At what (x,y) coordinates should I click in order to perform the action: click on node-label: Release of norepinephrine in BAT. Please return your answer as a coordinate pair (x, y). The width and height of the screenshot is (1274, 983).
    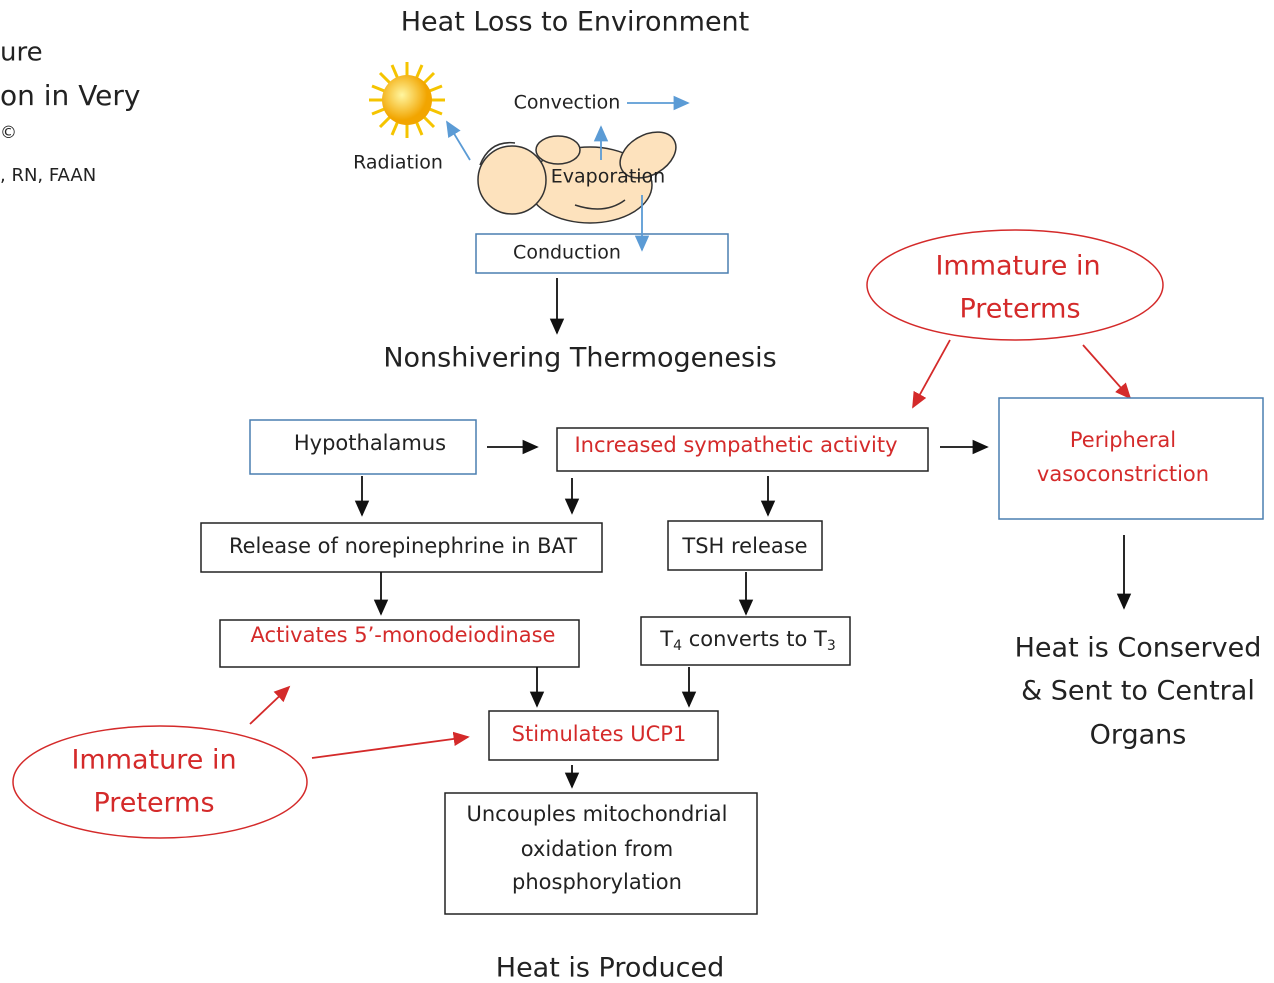
    Looking at the image, I should click on (403, 546).